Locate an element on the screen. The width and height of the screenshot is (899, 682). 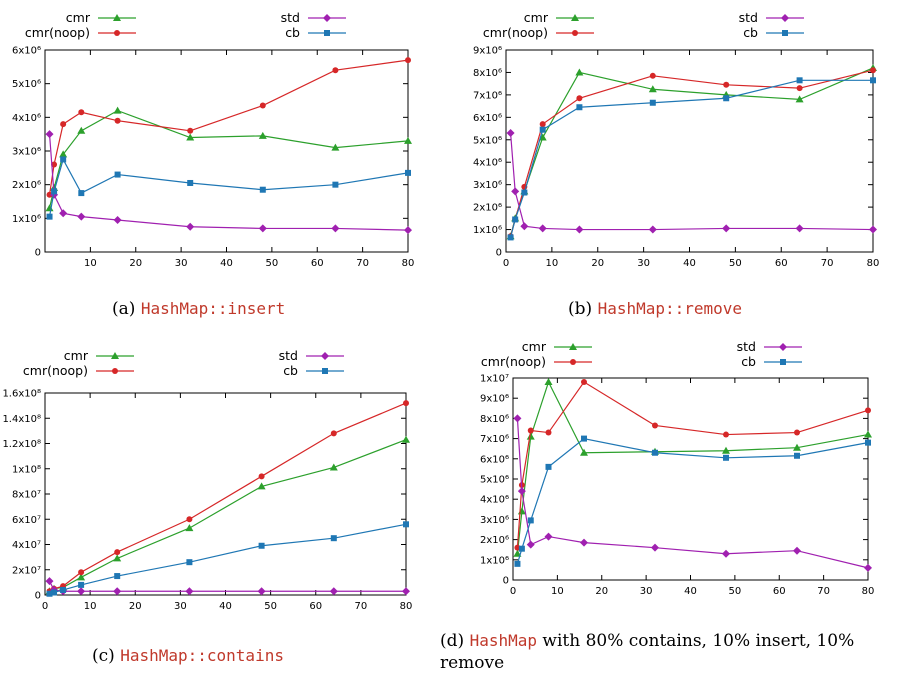
y-tick-label: 4x10⁷ is located at coordinates (26, 545).